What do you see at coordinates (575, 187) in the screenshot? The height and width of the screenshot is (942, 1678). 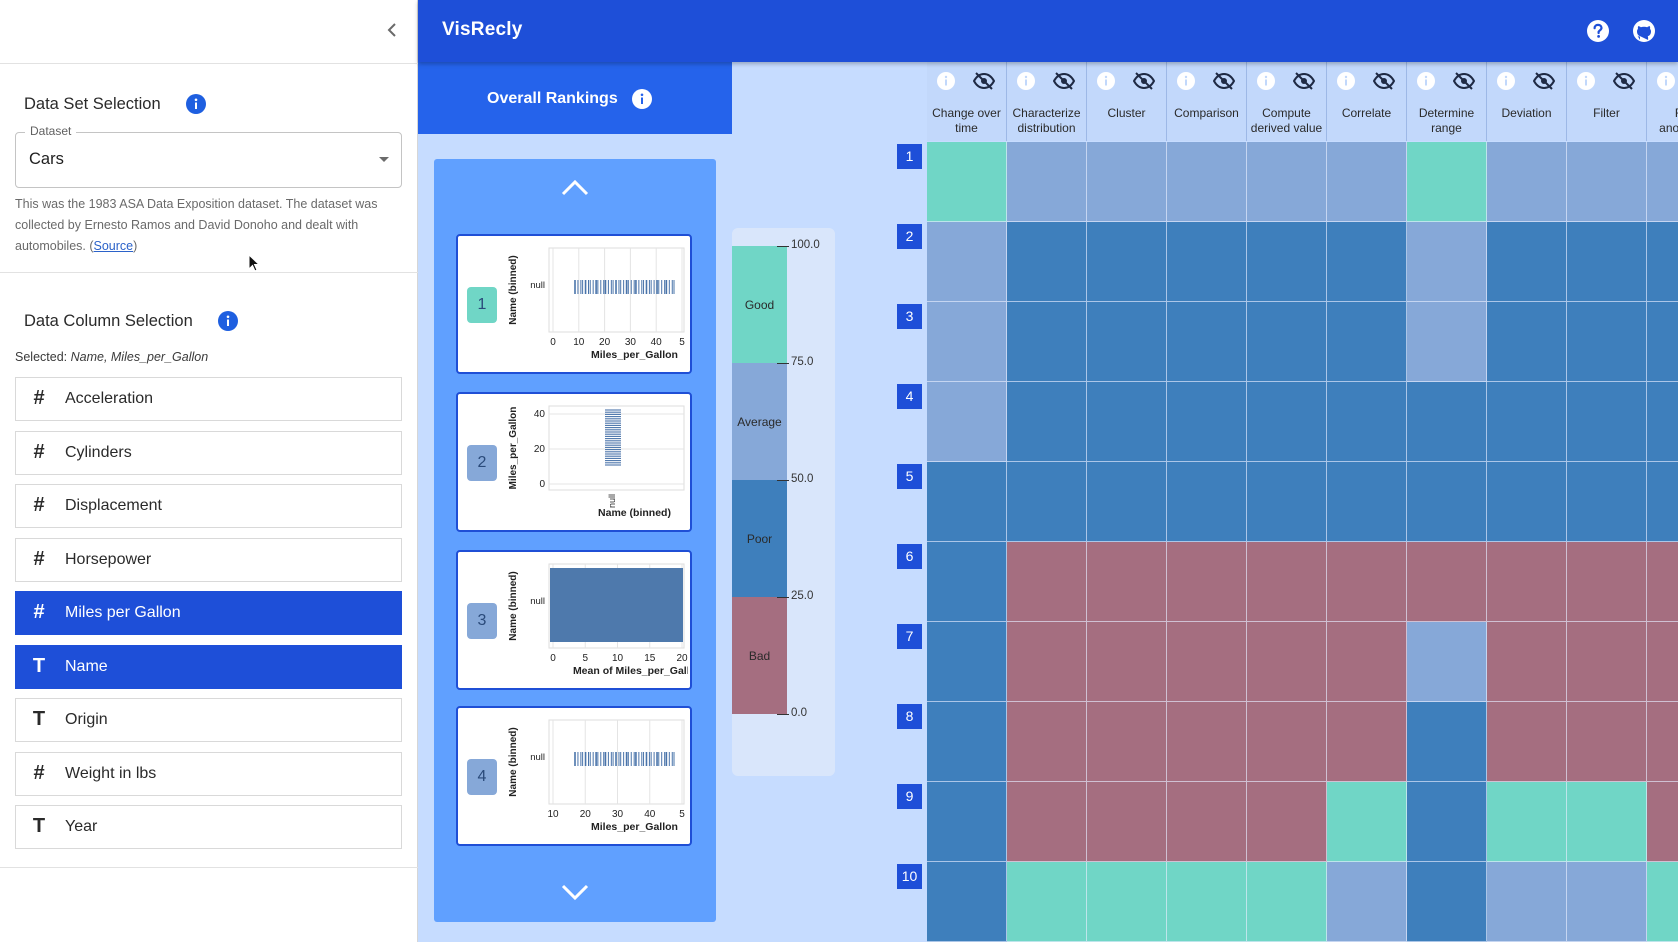 I see `chevron-up-icon` at bounding box center [575, 187].